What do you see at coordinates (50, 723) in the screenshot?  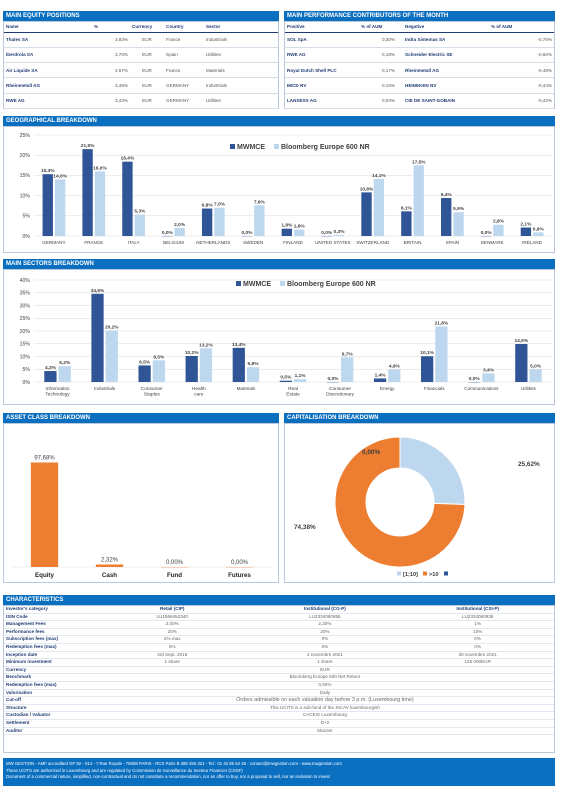 I see `characteristic-label: Settlement` at bounding box center [50, 723].